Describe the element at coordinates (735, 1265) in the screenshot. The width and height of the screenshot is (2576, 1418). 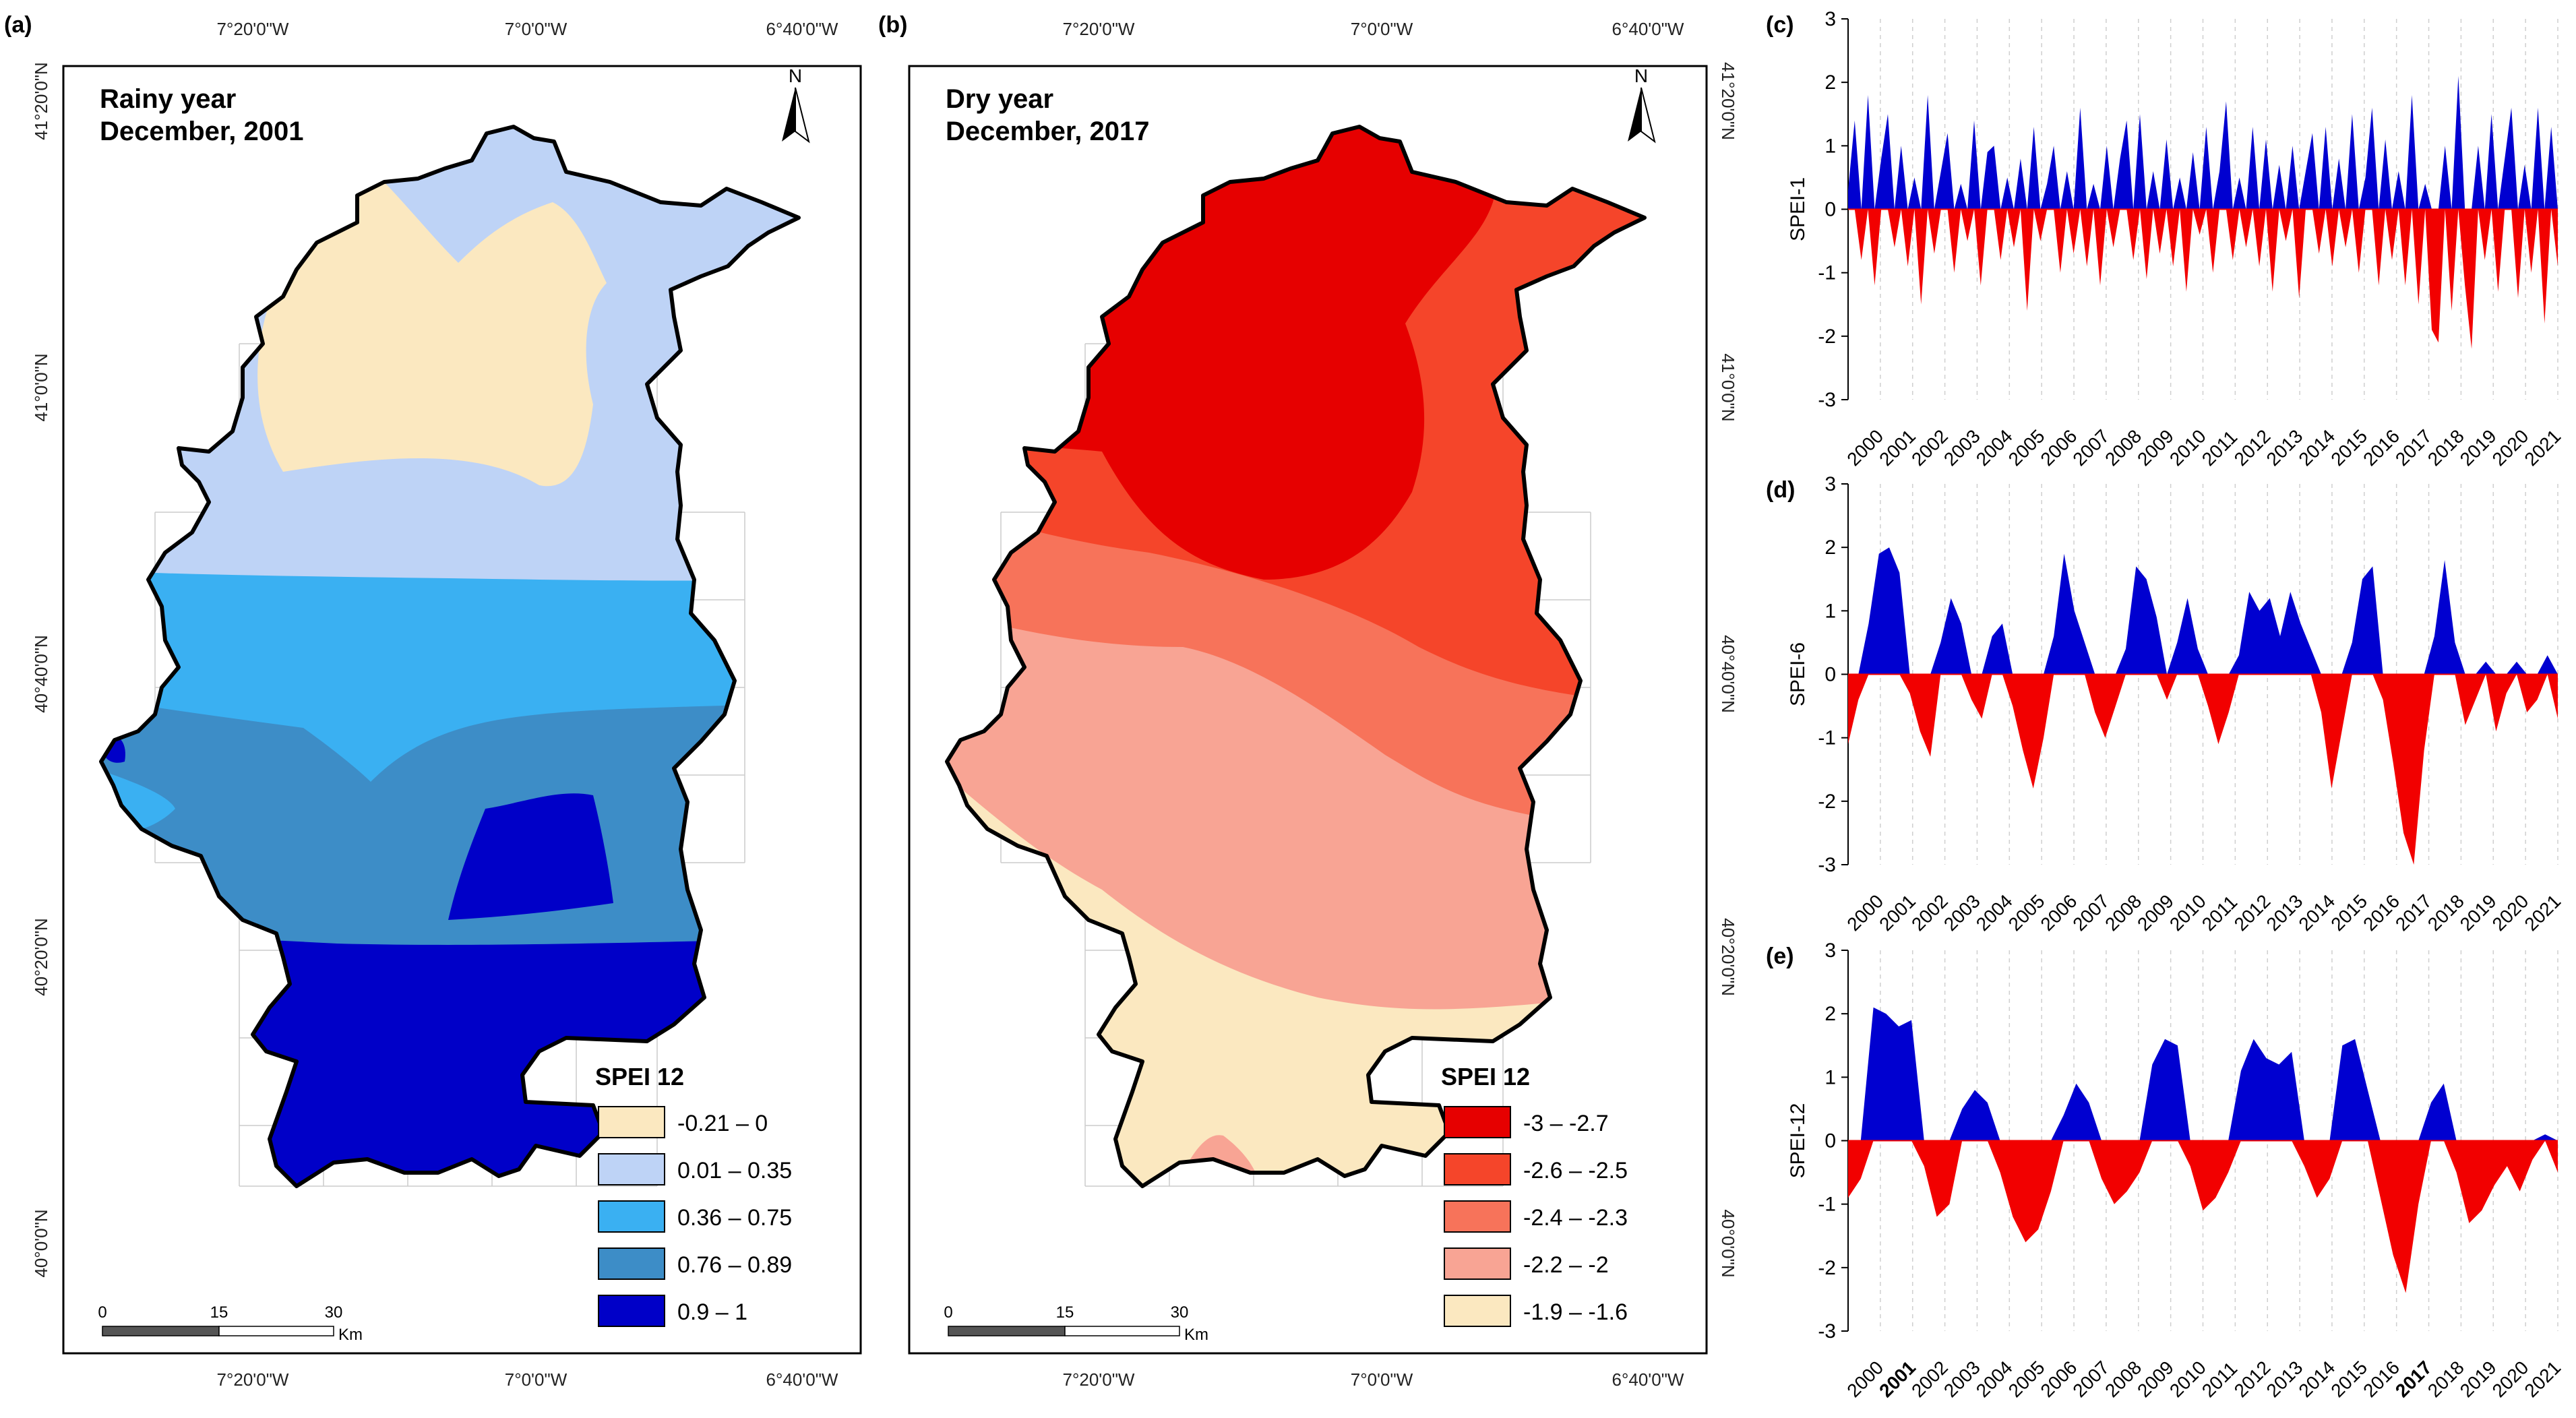
I see `legend-a-label-4: 0.76 – 0.89` at that location.